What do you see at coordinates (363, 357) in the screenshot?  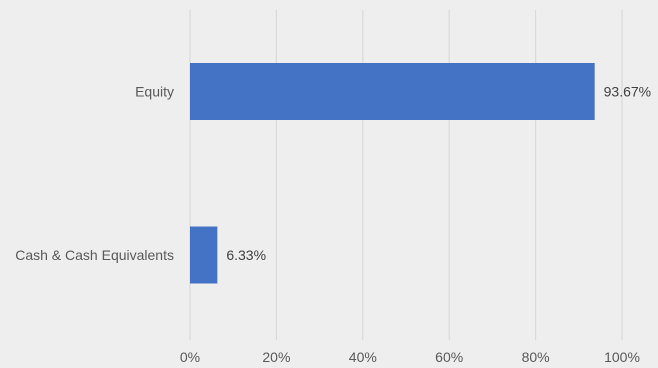 I see `x-tick-label-40: 40%` at bounding box center [363, 357].